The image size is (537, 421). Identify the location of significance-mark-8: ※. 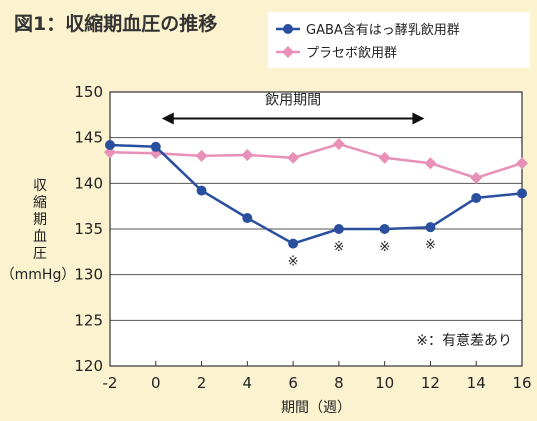
(338, 247).